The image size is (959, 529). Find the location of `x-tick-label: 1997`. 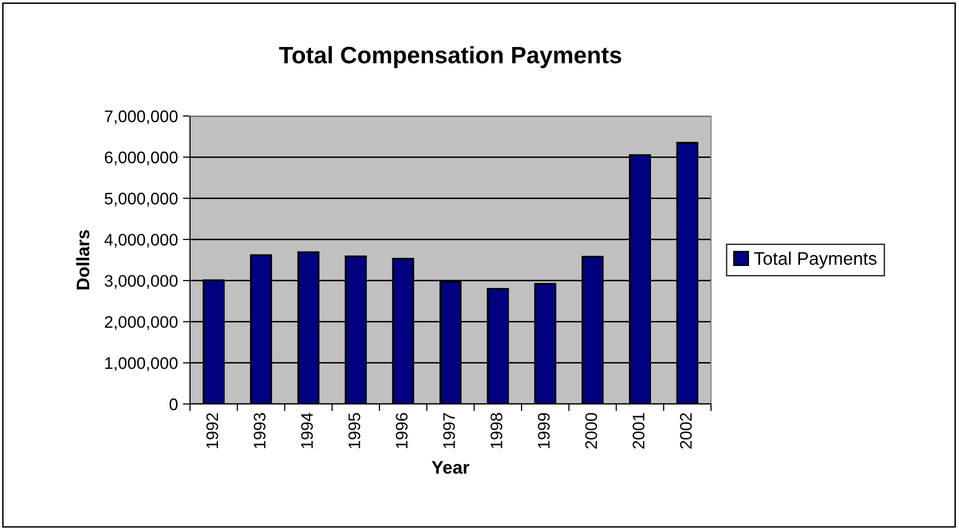

x-tick-label: 1997 is located at coordinates (449, 430).